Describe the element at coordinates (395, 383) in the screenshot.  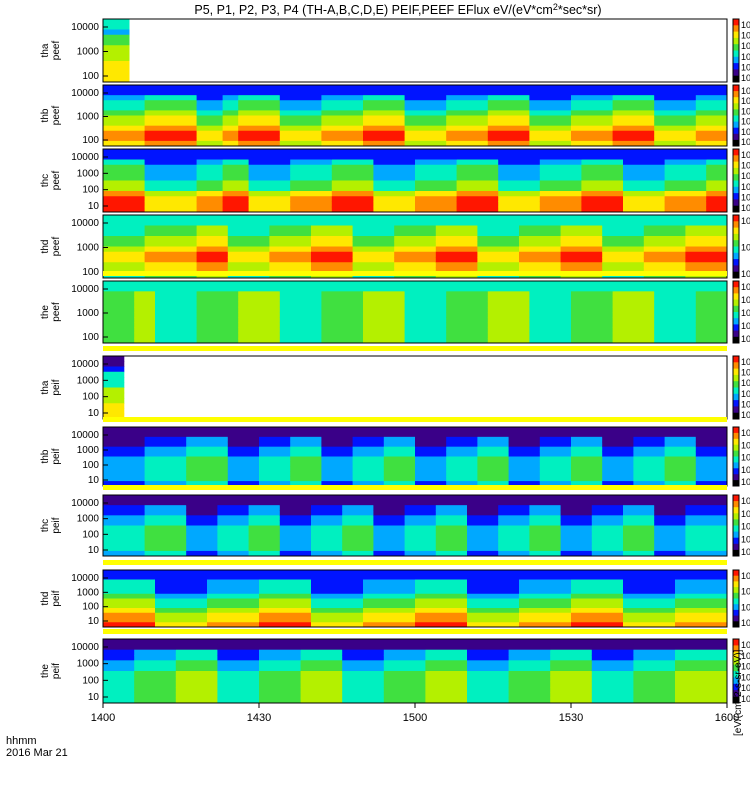
I see `panel-tha-peif: 10000100010010thapeif108107106105104103` at that location.